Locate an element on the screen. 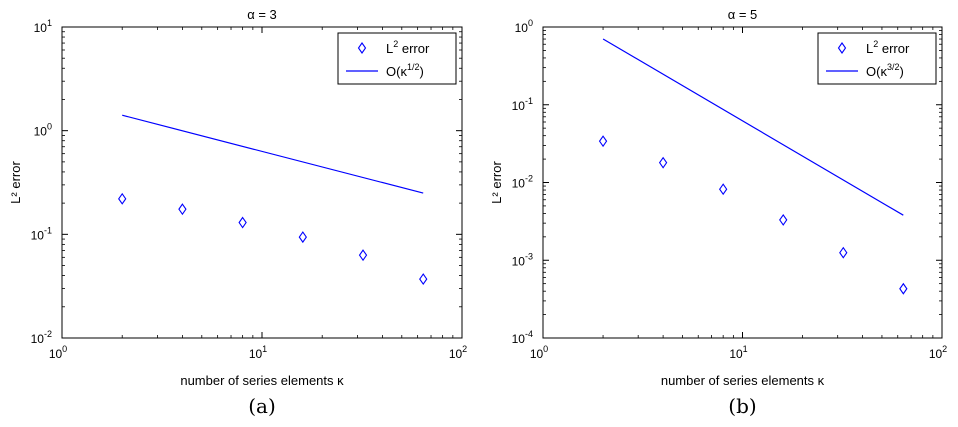 This screenshot has width=958, height=427. legend: L2 error O(κ1/2) is located at coordinates (397, 58).